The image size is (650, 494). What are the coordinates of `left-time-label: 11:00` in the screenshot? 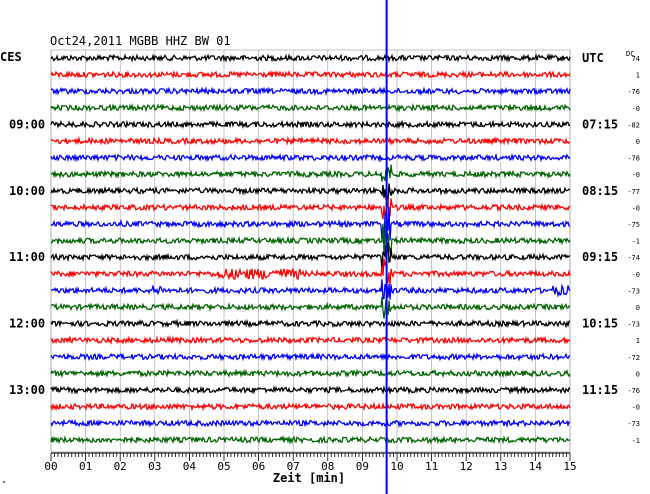 It's located at (27, 257).